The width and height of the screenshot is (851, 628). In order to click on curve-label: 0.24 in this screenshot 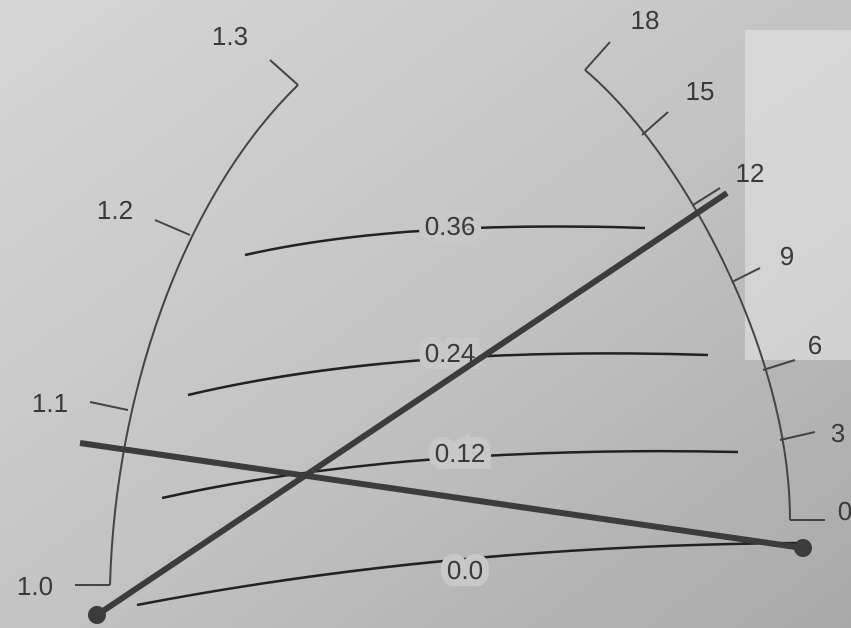, I will do `click(450, 353)`.